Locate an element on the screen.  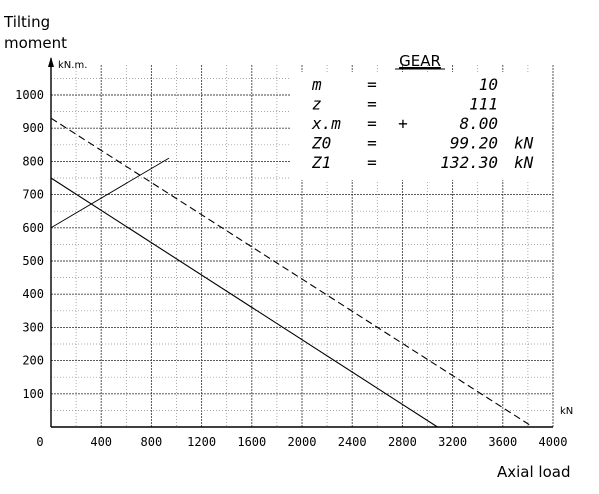
y-axis-title-line-1: Tilting is located at coordinates (27, 22).